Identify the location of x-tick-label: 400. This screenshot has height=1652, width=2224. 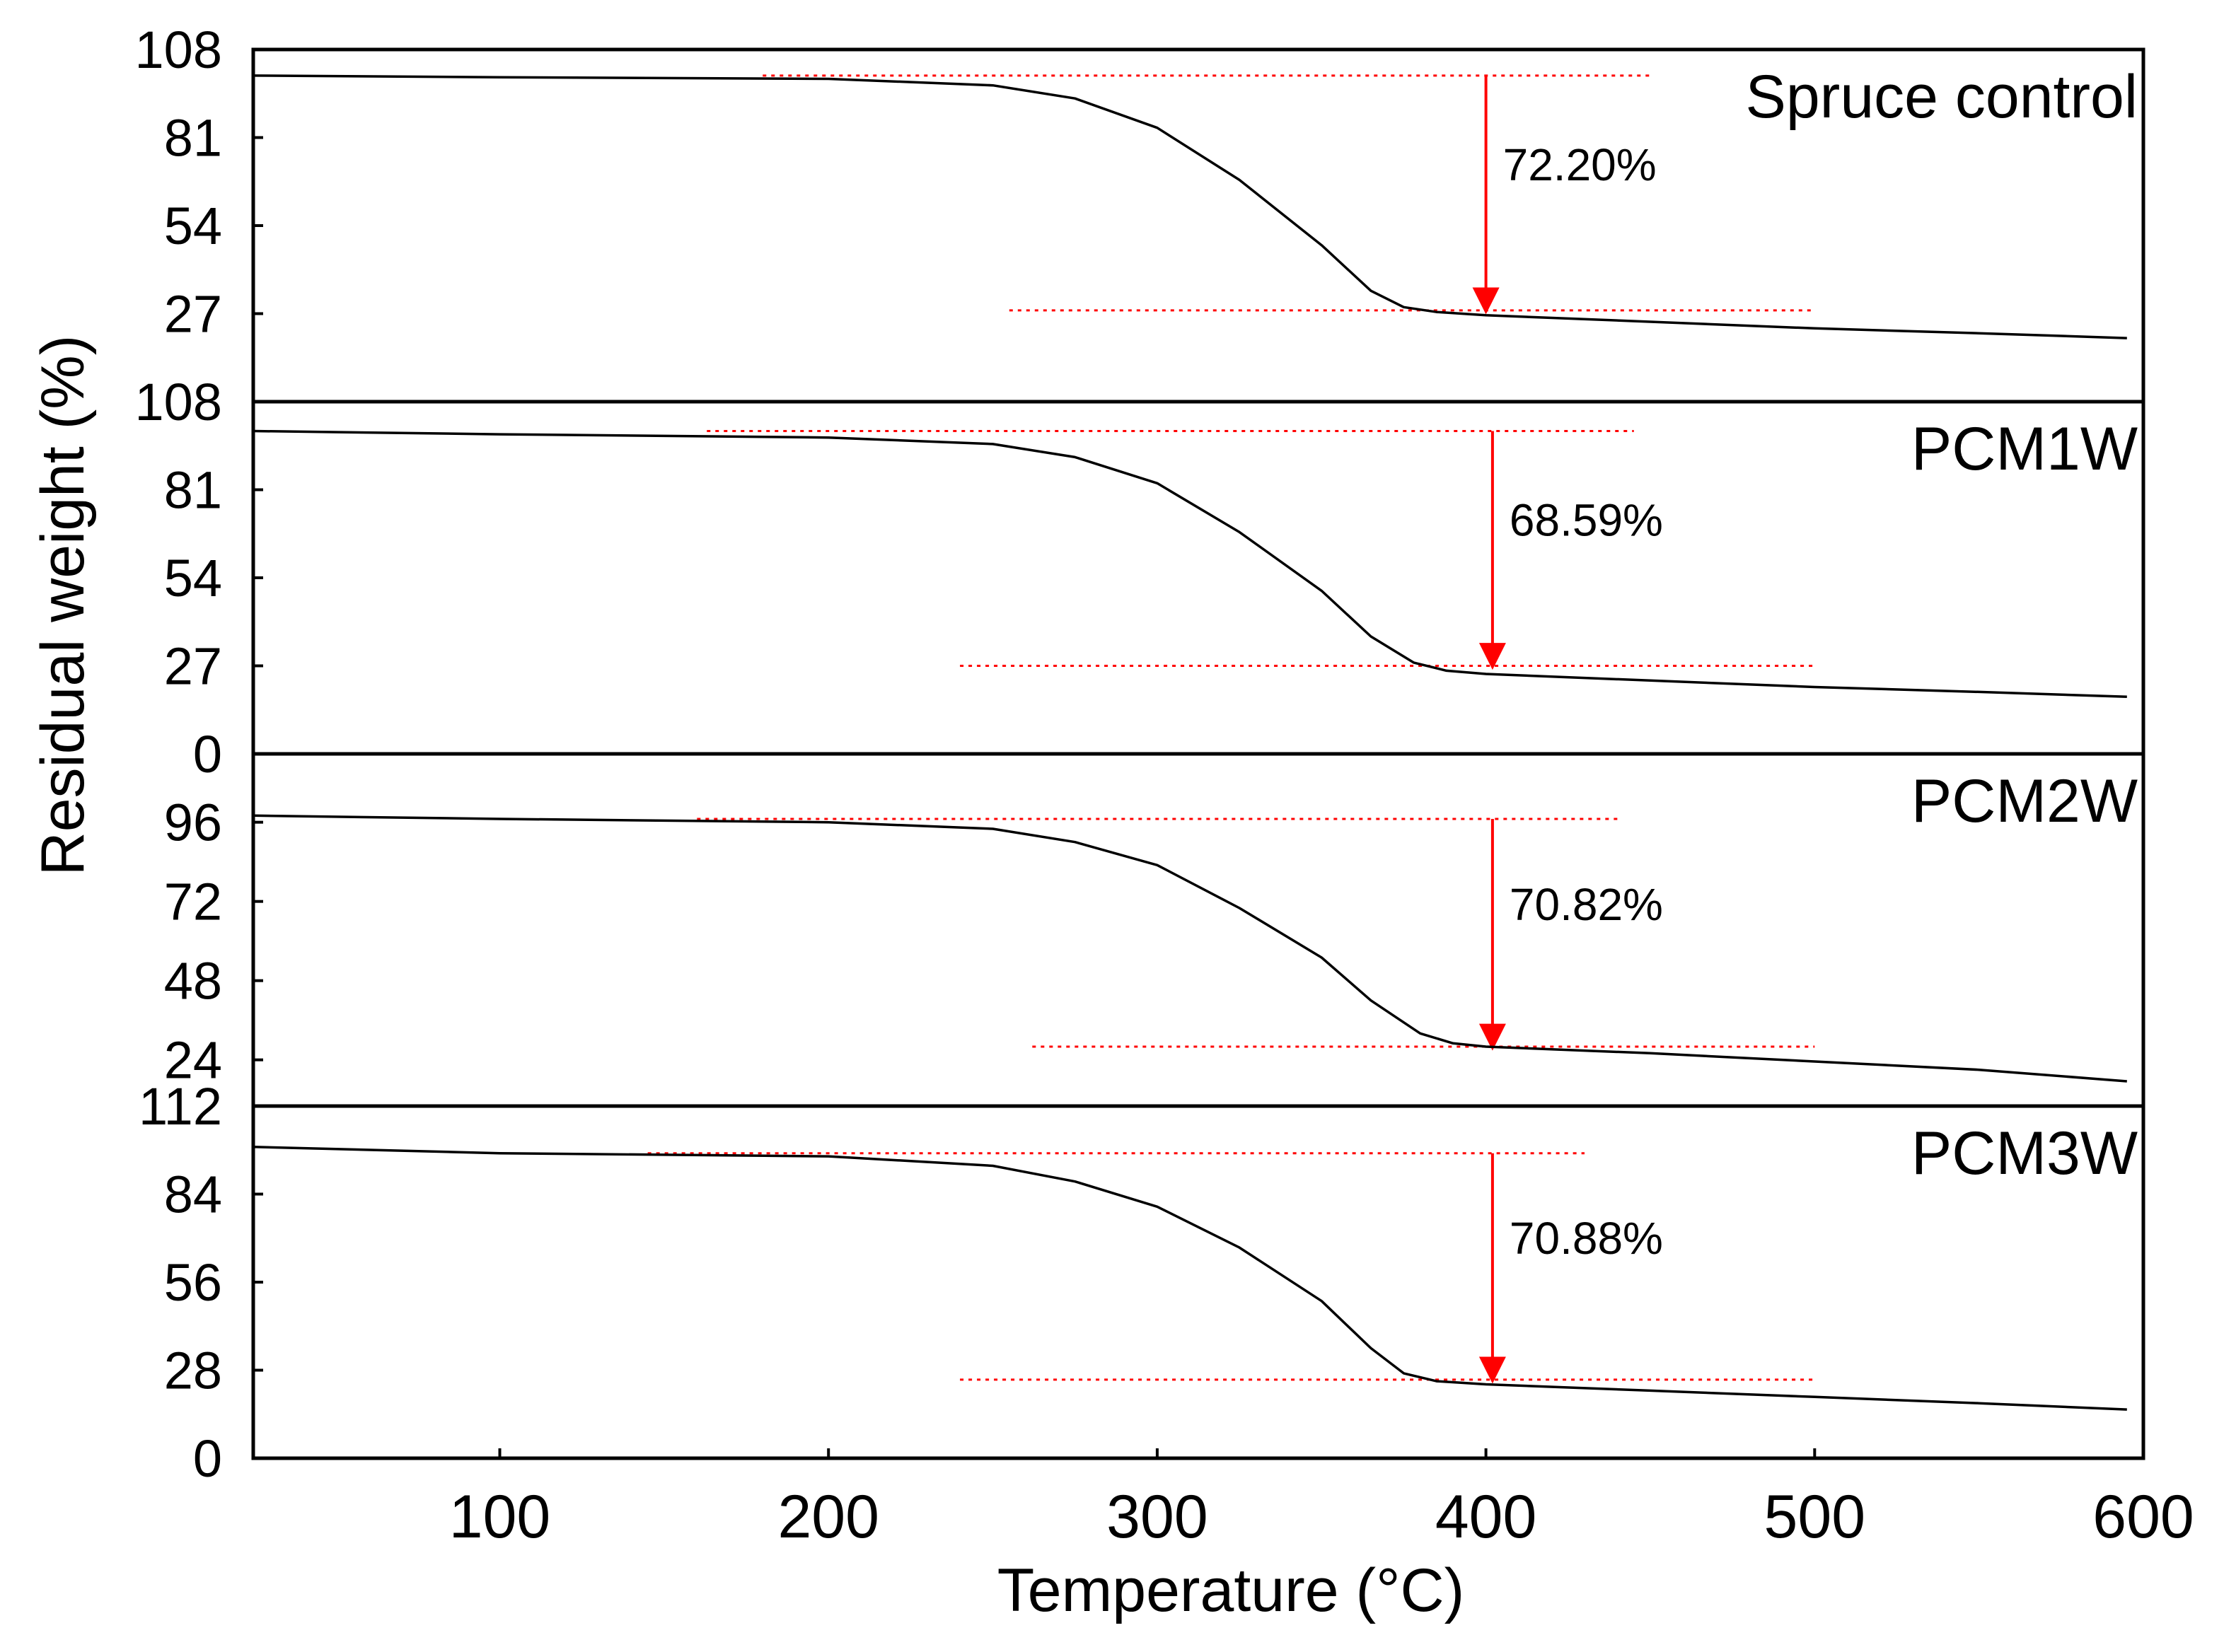
(1486, 1517).